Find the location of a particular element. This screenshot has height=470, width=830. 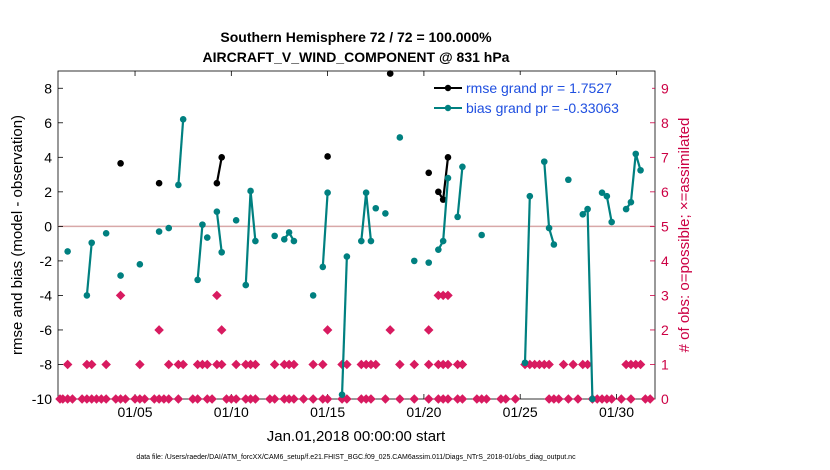

y-right-tick-label: 7 is located at coordinates (665, 157).